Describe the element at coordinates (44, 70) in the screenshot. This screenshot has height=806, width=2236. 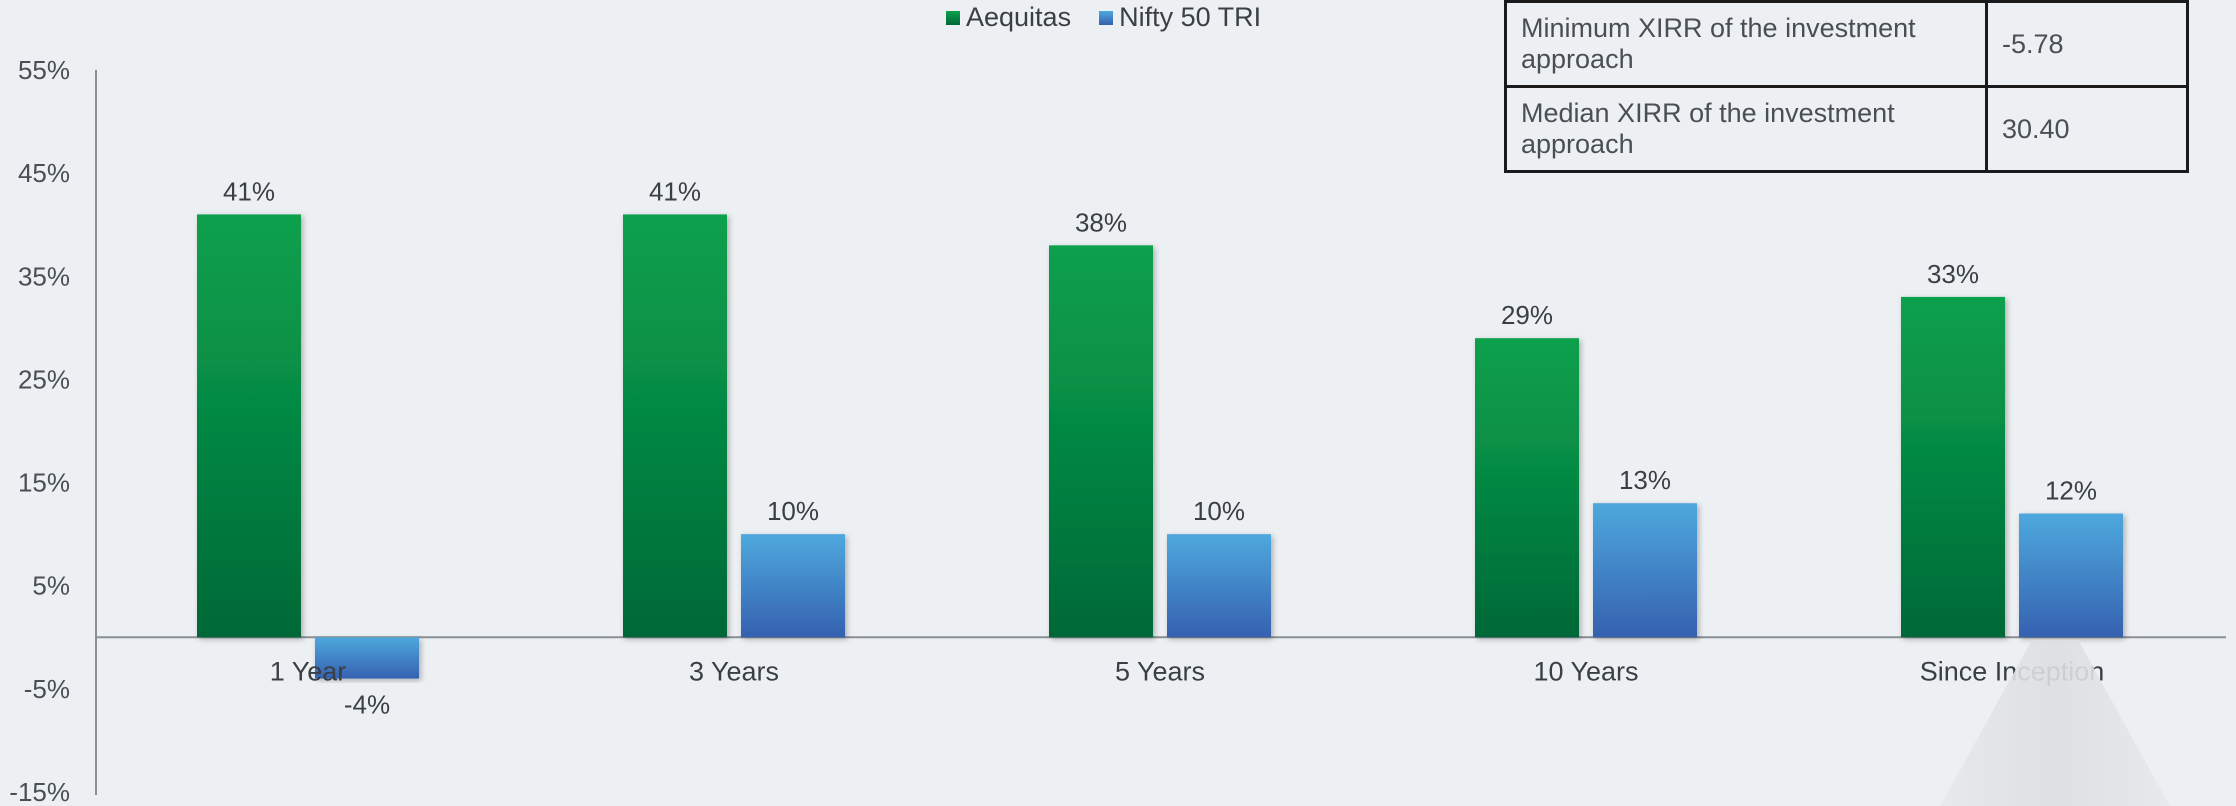
I see `y-tick-label: 55%` at that location.